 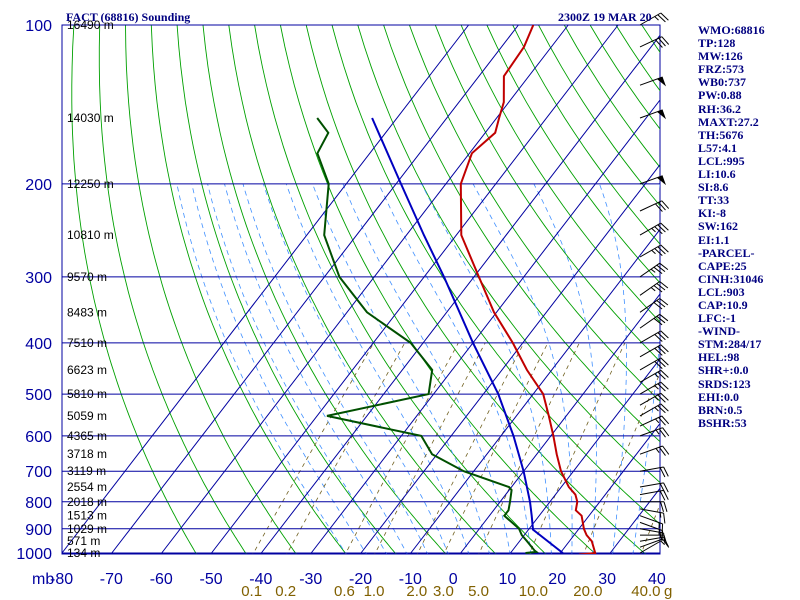 I want to click on height-label: 3119 m, so click(x=86, y=471).